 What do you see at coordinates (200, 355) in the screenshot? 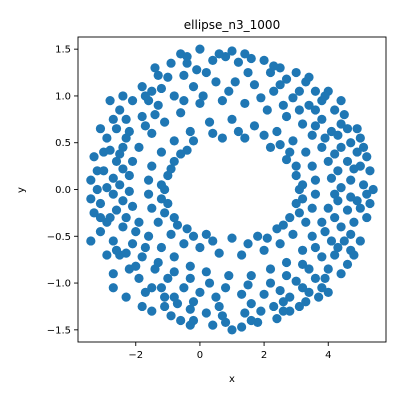
I see `x-tick-label: 0` at bounding box center [200, 355].